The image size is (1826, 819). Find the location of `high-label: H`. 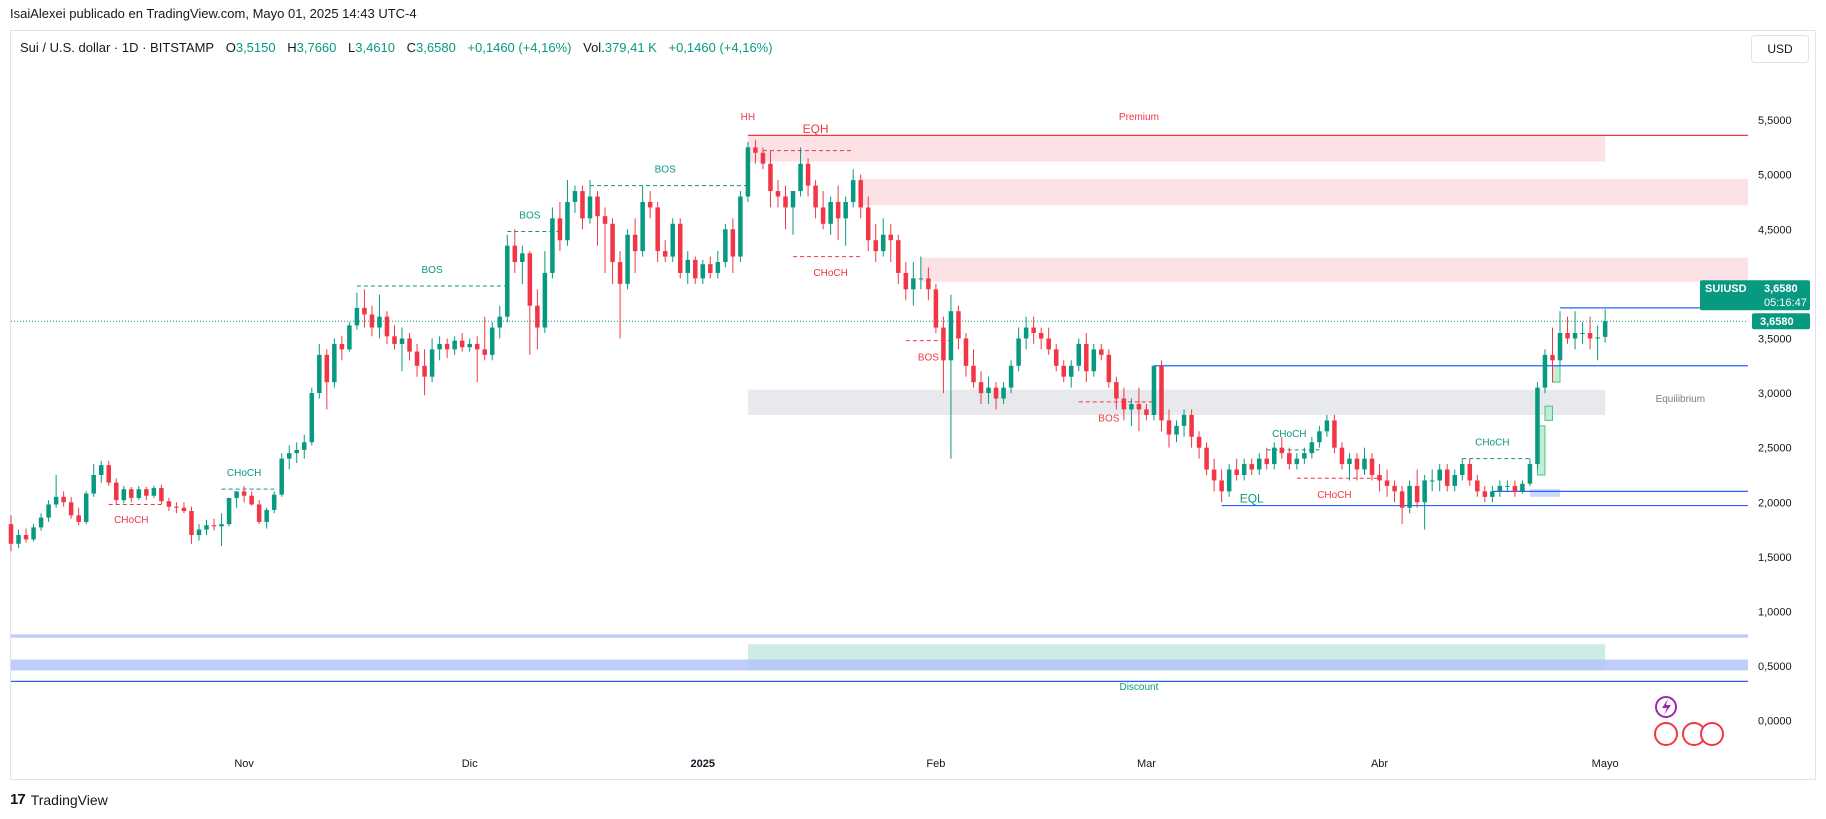

high-label: H is located at coordinates (292, 47).